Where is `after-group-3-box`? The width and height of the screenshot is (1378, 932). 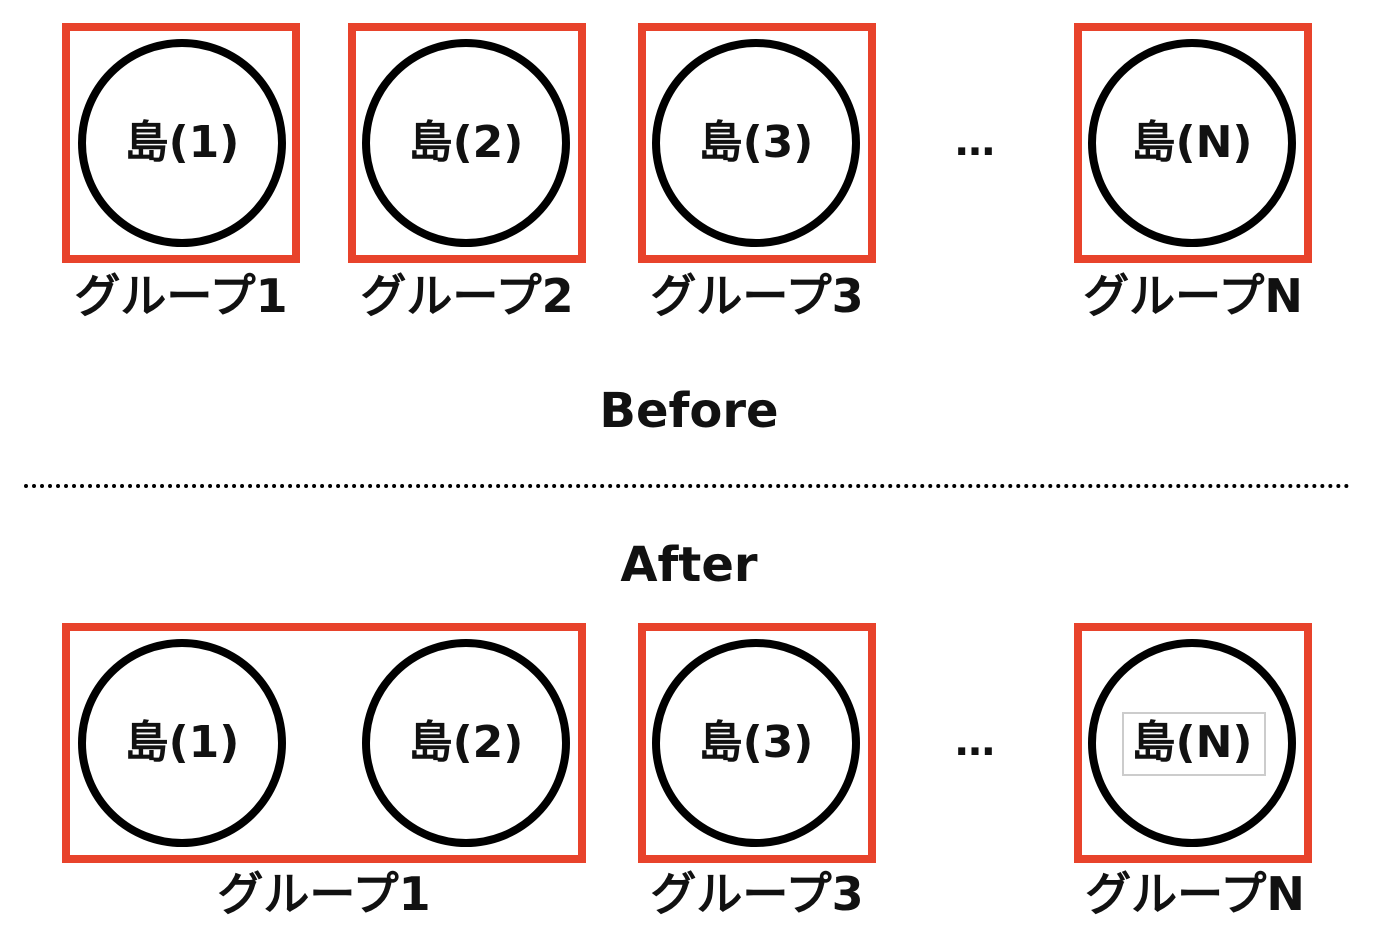 after-group-3-box is located at coordinates (757, 743).